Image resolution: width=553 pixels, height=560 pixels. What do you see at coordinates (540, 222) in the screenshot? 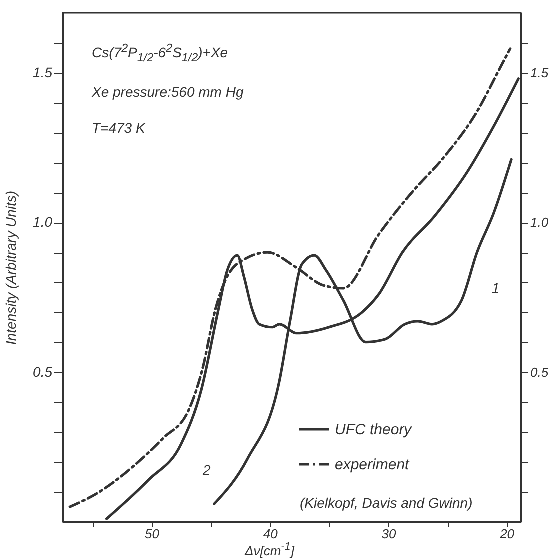
I see `y2-tick-label: 1.0` at bounding box center [540, 222].